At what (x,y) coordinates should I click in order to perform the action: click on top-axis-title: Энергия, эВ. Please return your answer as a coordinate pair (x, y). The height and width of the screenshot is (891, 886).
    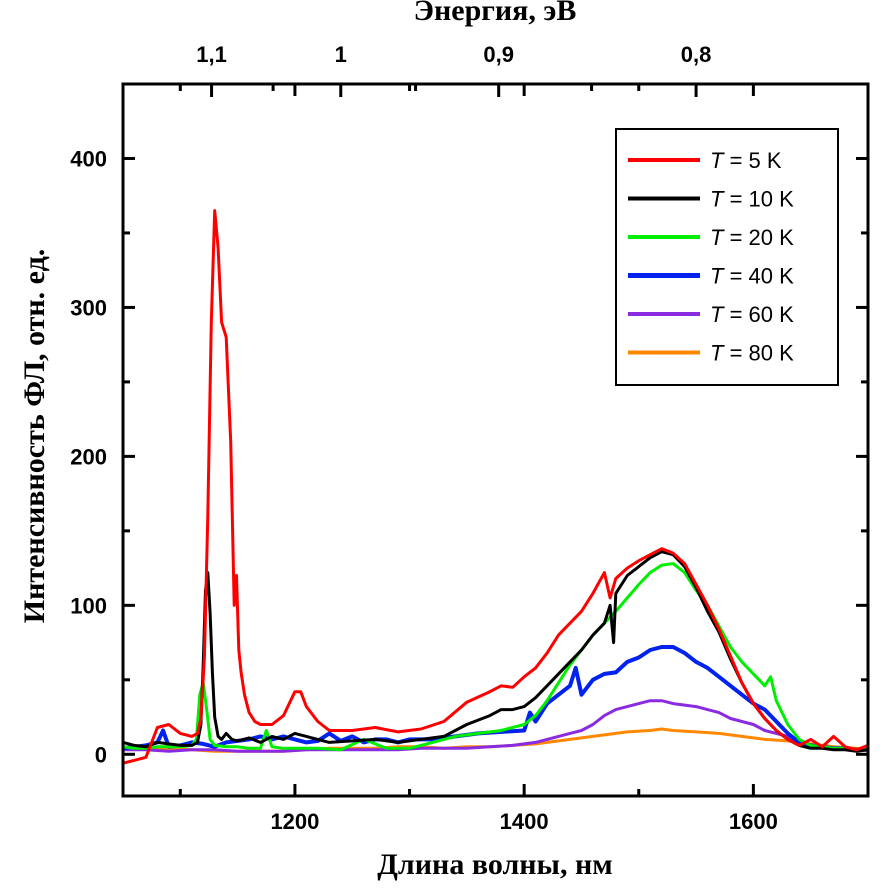
    Looking at the image, I should click on (495, 13).